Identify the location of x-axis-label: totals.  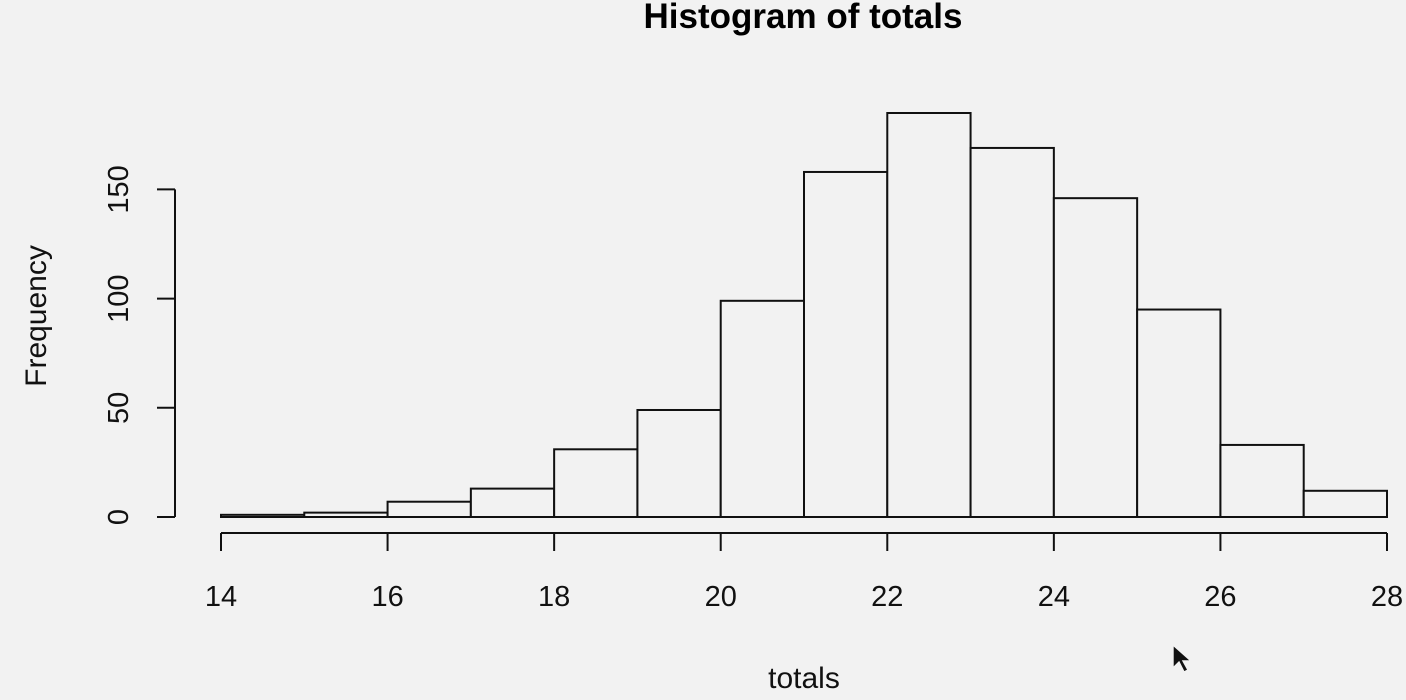
(804, 678).